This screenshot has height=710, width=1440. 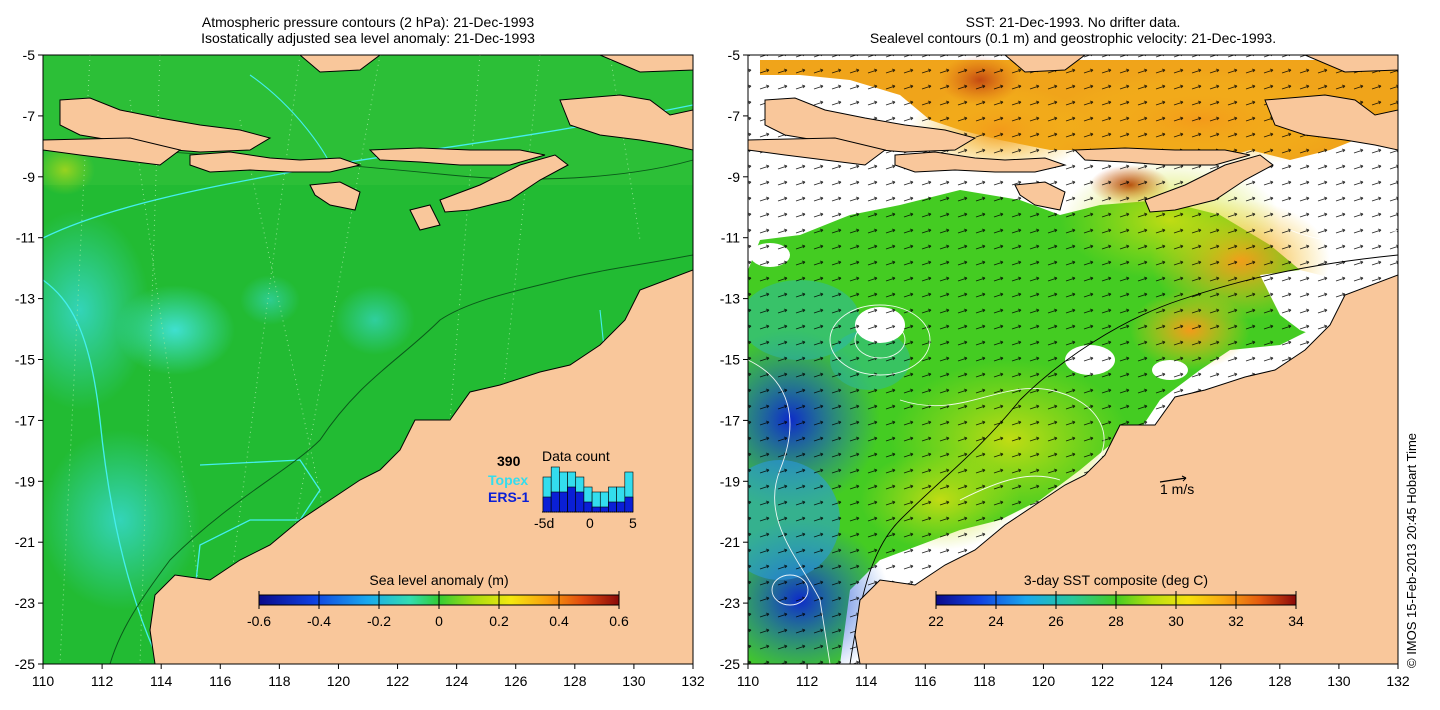 What do you see at coordinates (25, 603) in the screenshot?
I see `left-lat-tick-label: -23` at bounding box center [25, 603].